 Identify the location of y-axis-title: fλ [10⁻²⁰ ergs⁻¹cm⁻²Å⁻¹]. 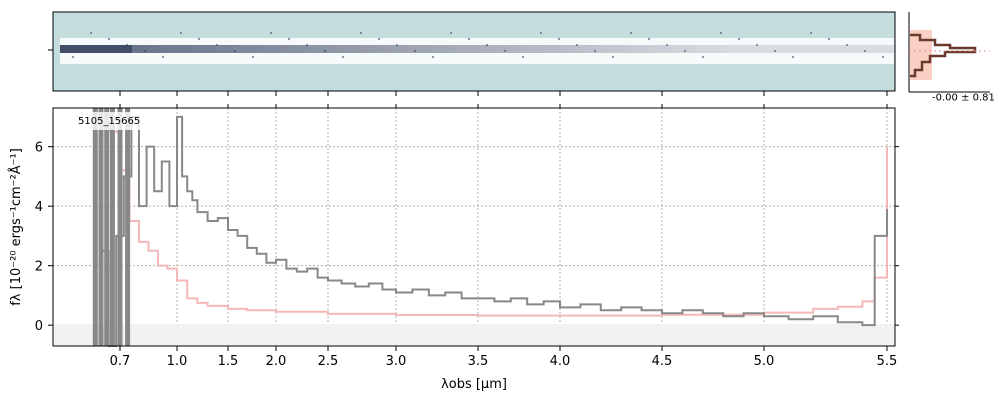
(16, 227).